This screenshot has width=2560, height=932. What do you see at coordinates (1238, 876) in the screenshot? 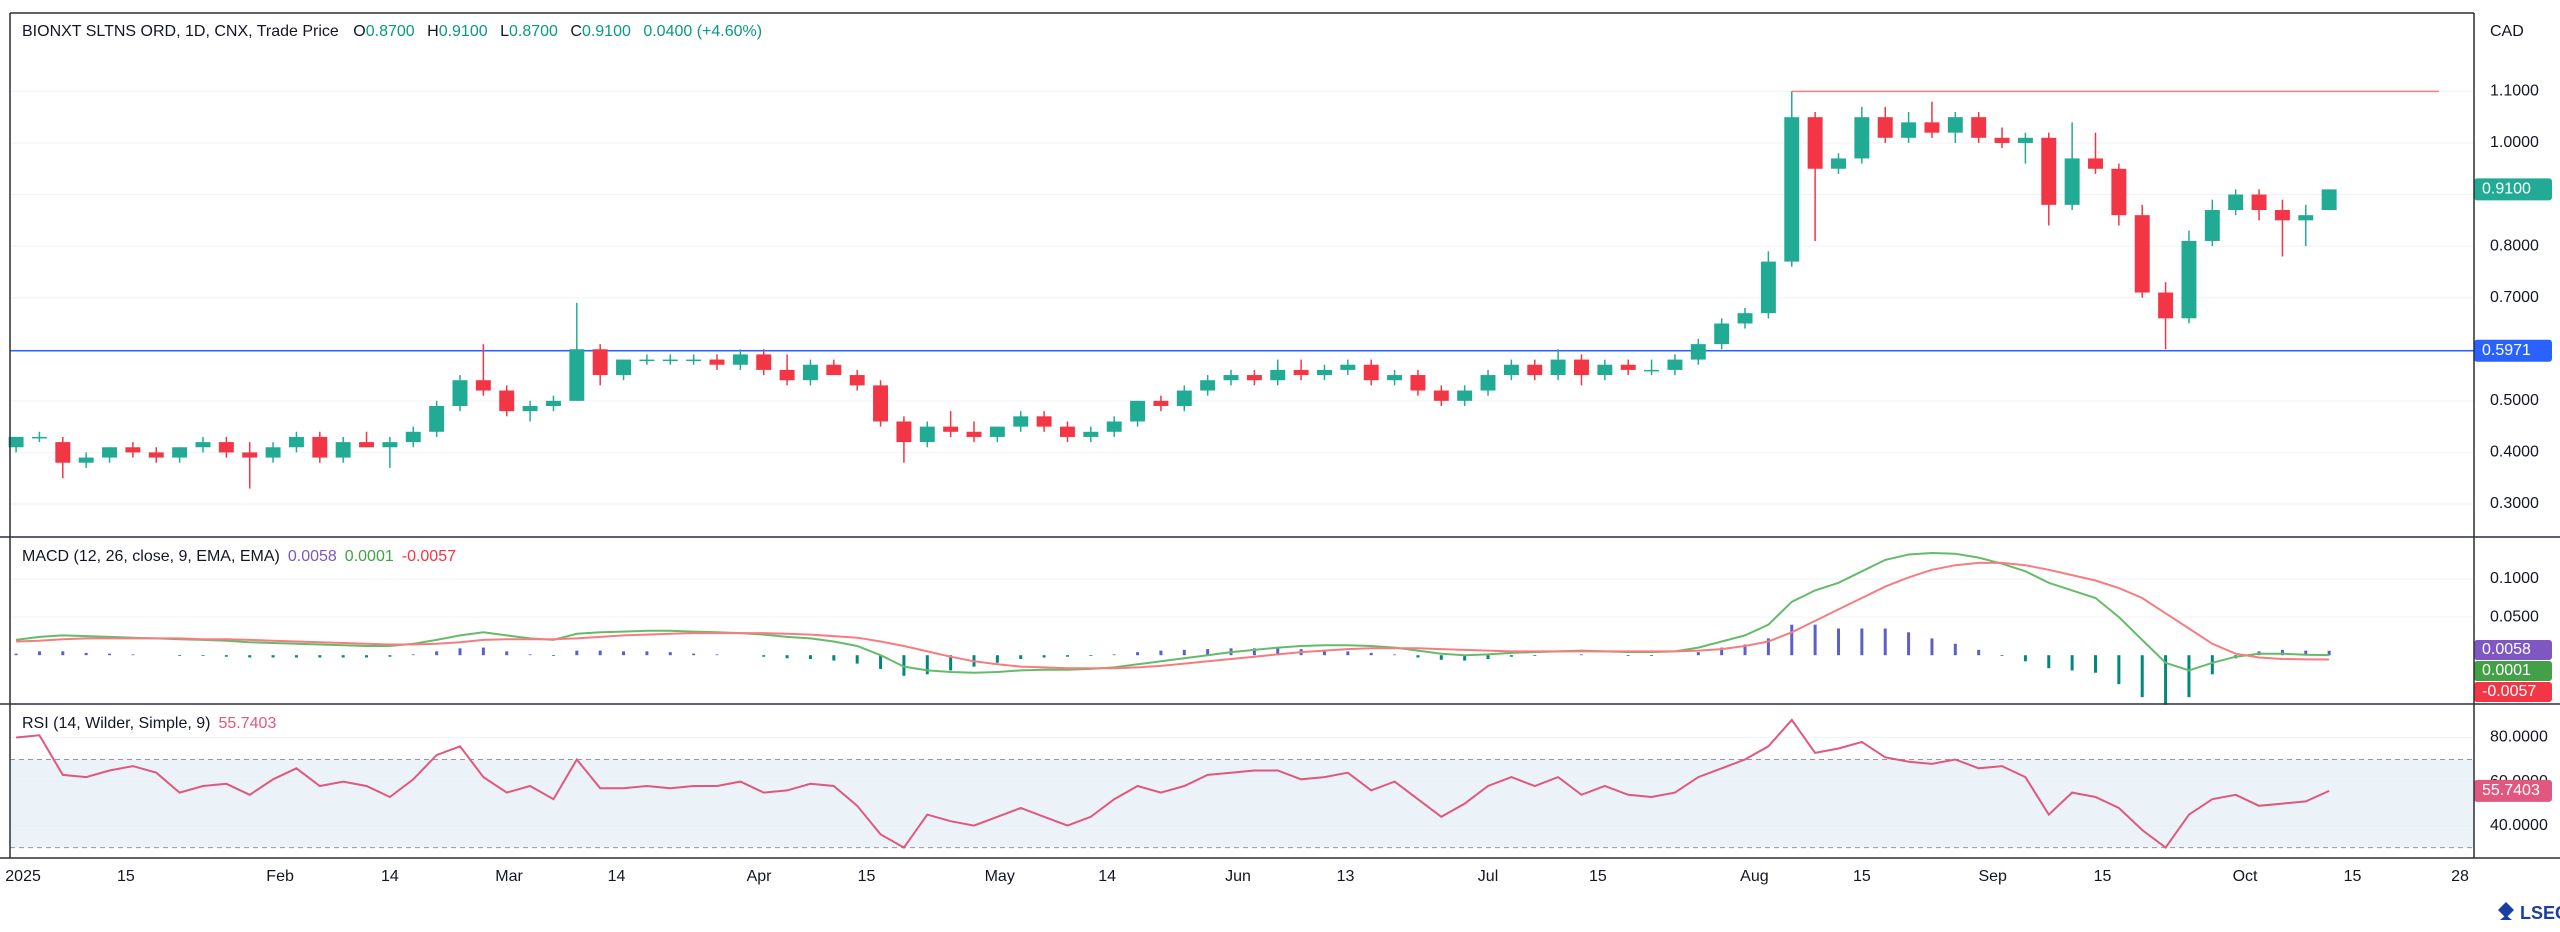
I see `x-tick-label: Jun` at bounding box center [1238, 876].